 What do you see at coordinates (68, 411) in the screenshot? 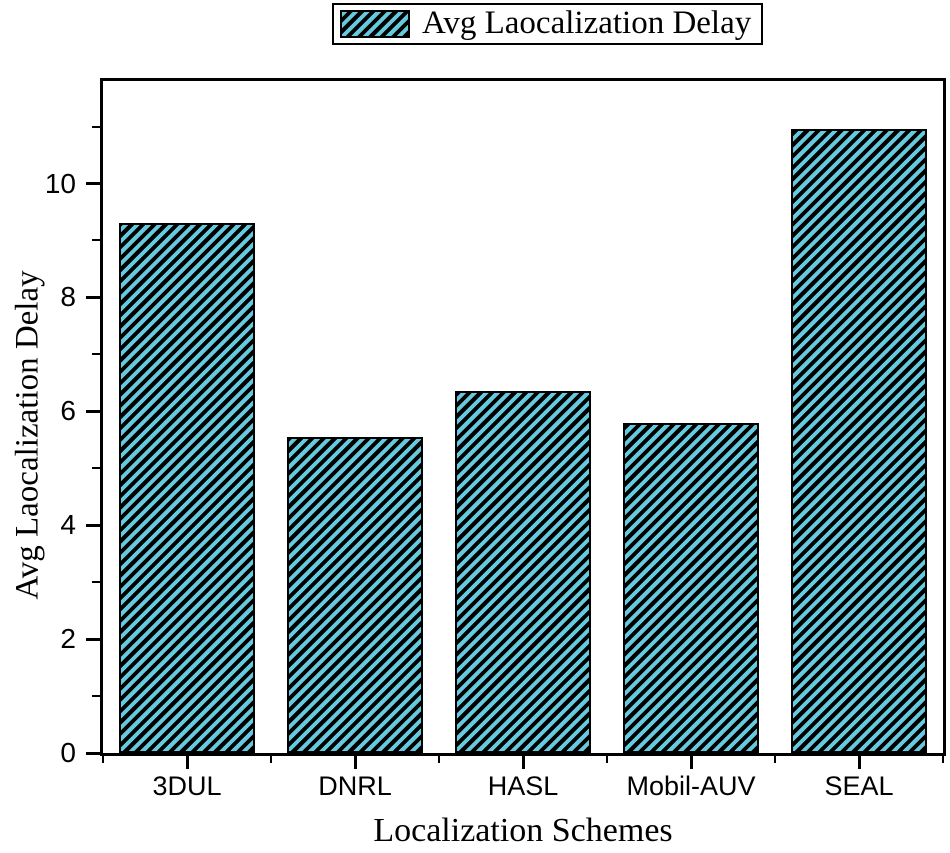
I see `y-tick-label: 6` at bounding box center [68, 411].